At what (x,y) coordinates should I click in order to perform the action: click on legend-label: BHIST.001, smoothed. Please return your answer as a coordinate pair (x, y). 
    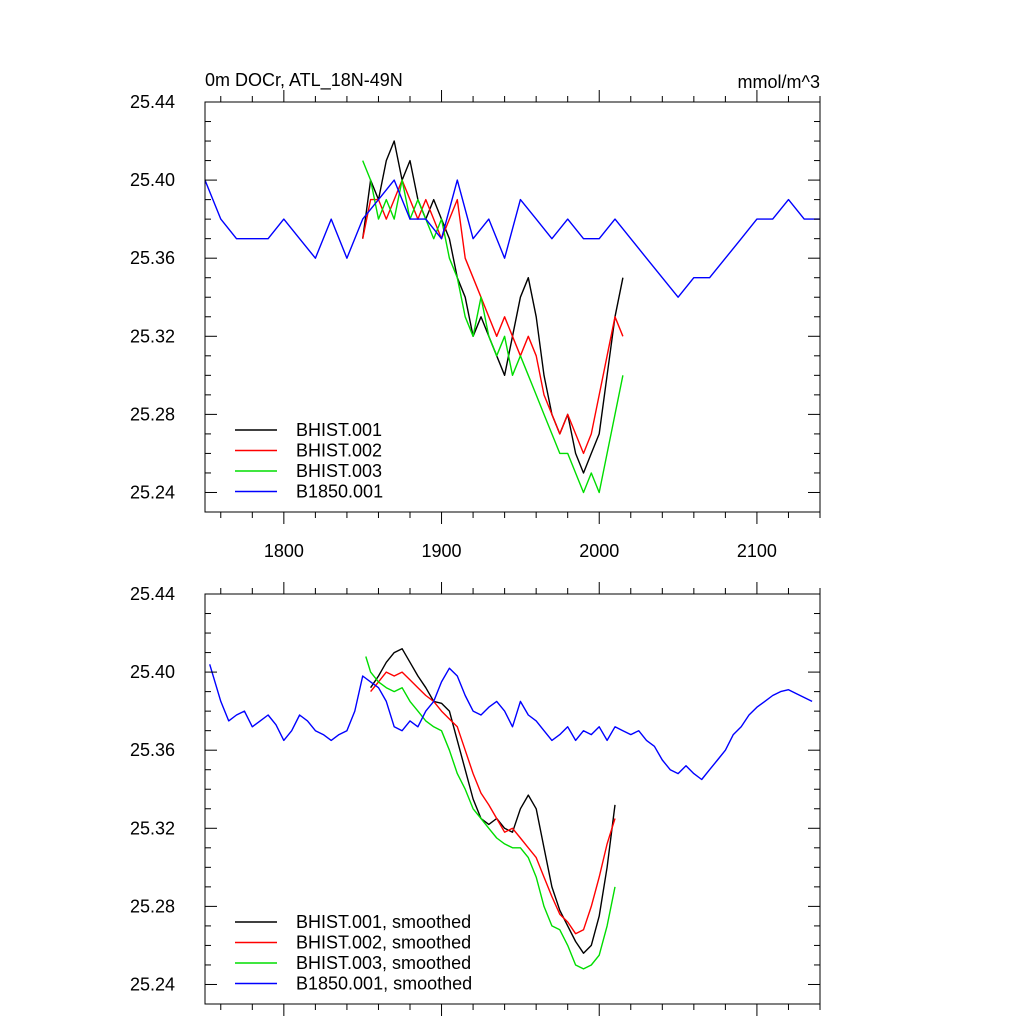
    Looking at the image, I should click on (383, 922).